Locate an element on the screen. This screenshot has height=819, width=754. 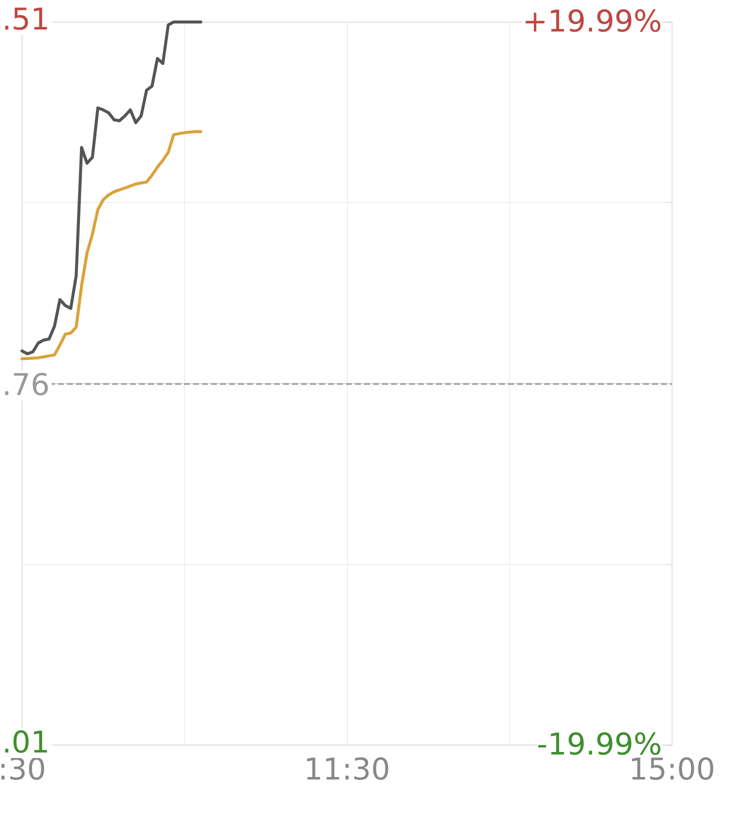
y-tick-label: +19.99% is located at coordinates (592, 22).